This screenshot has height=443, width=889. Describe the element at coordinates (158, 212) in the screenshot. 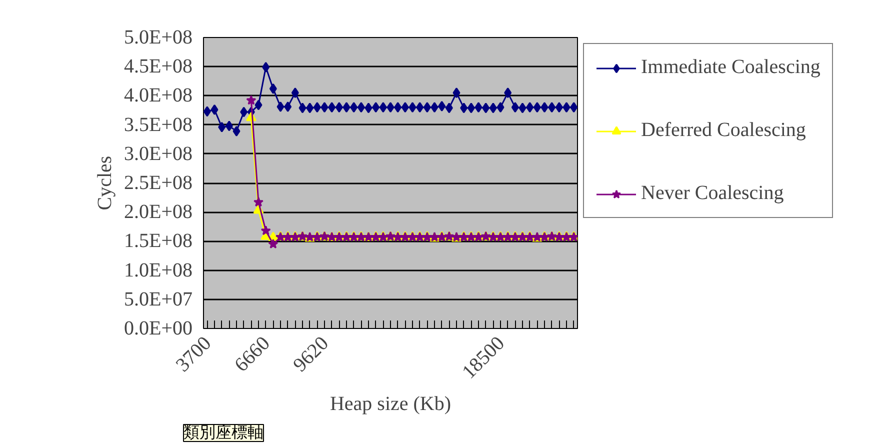

I see `y-tick-label: 2.0E+08` at that location.